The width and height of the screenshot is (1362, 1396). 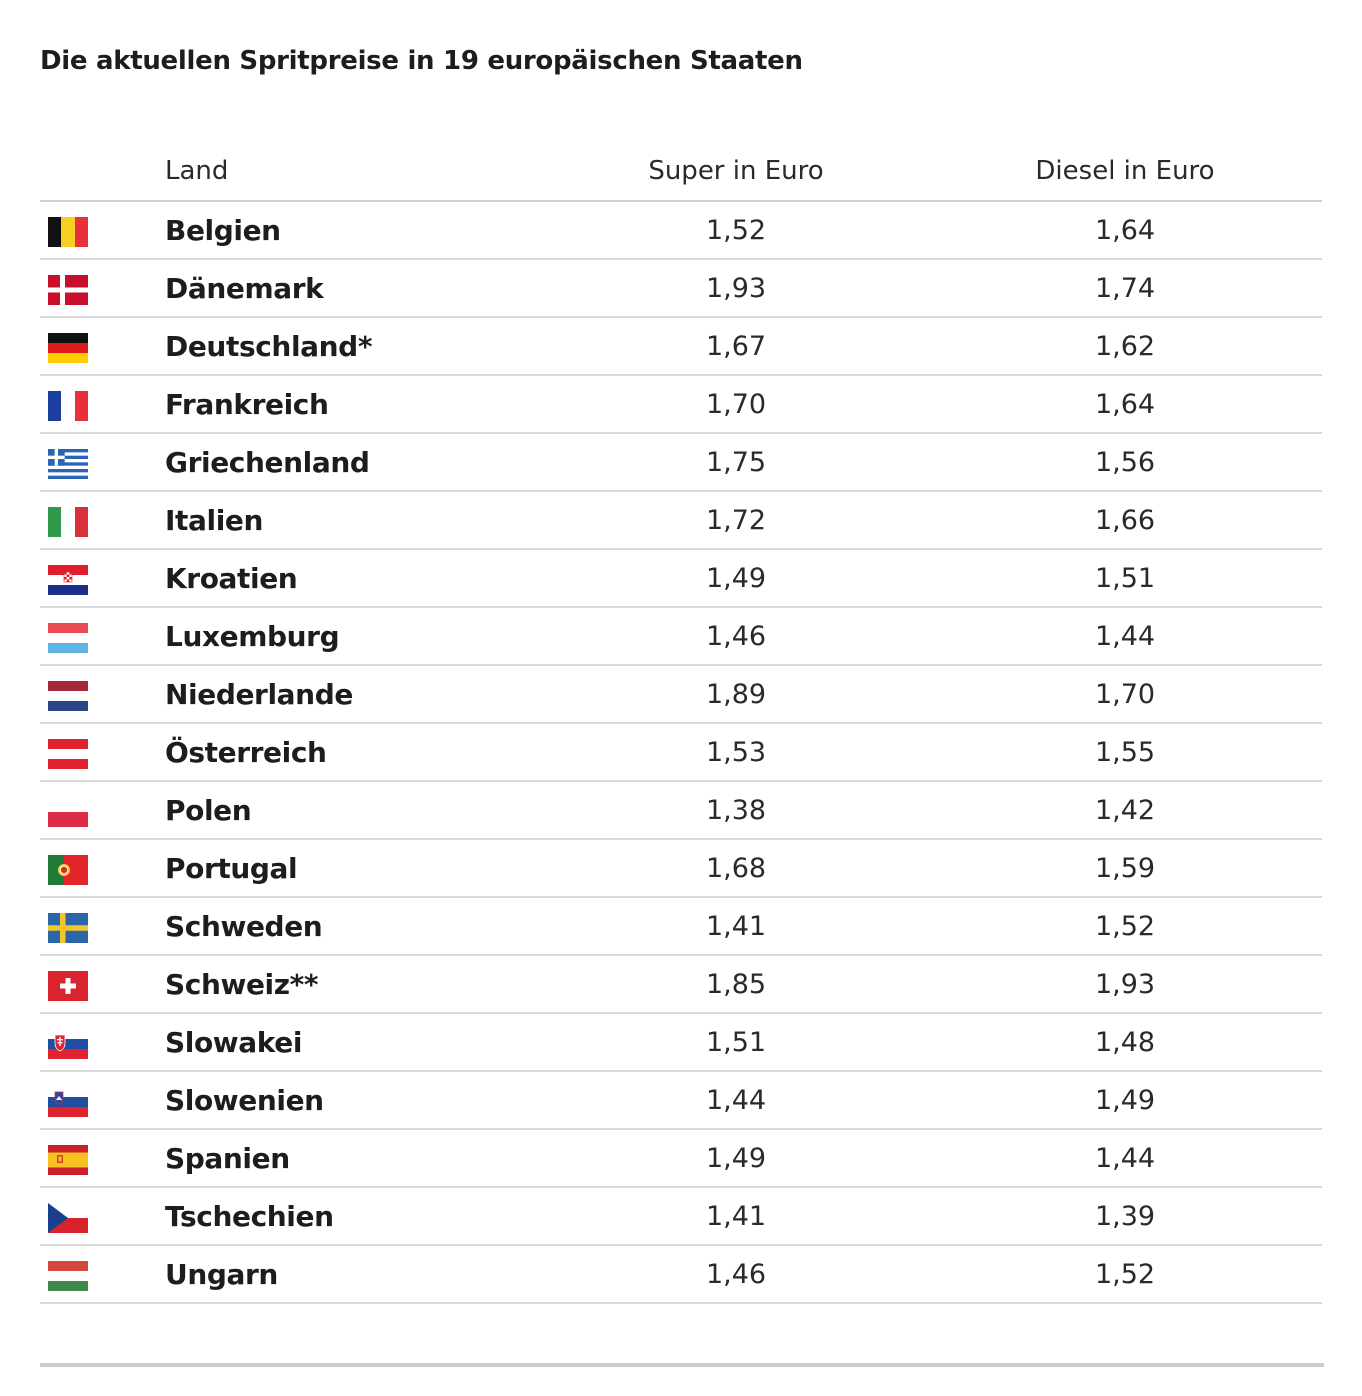 I want to click on netherlands-flag-icon, so click(x=68, y=696).